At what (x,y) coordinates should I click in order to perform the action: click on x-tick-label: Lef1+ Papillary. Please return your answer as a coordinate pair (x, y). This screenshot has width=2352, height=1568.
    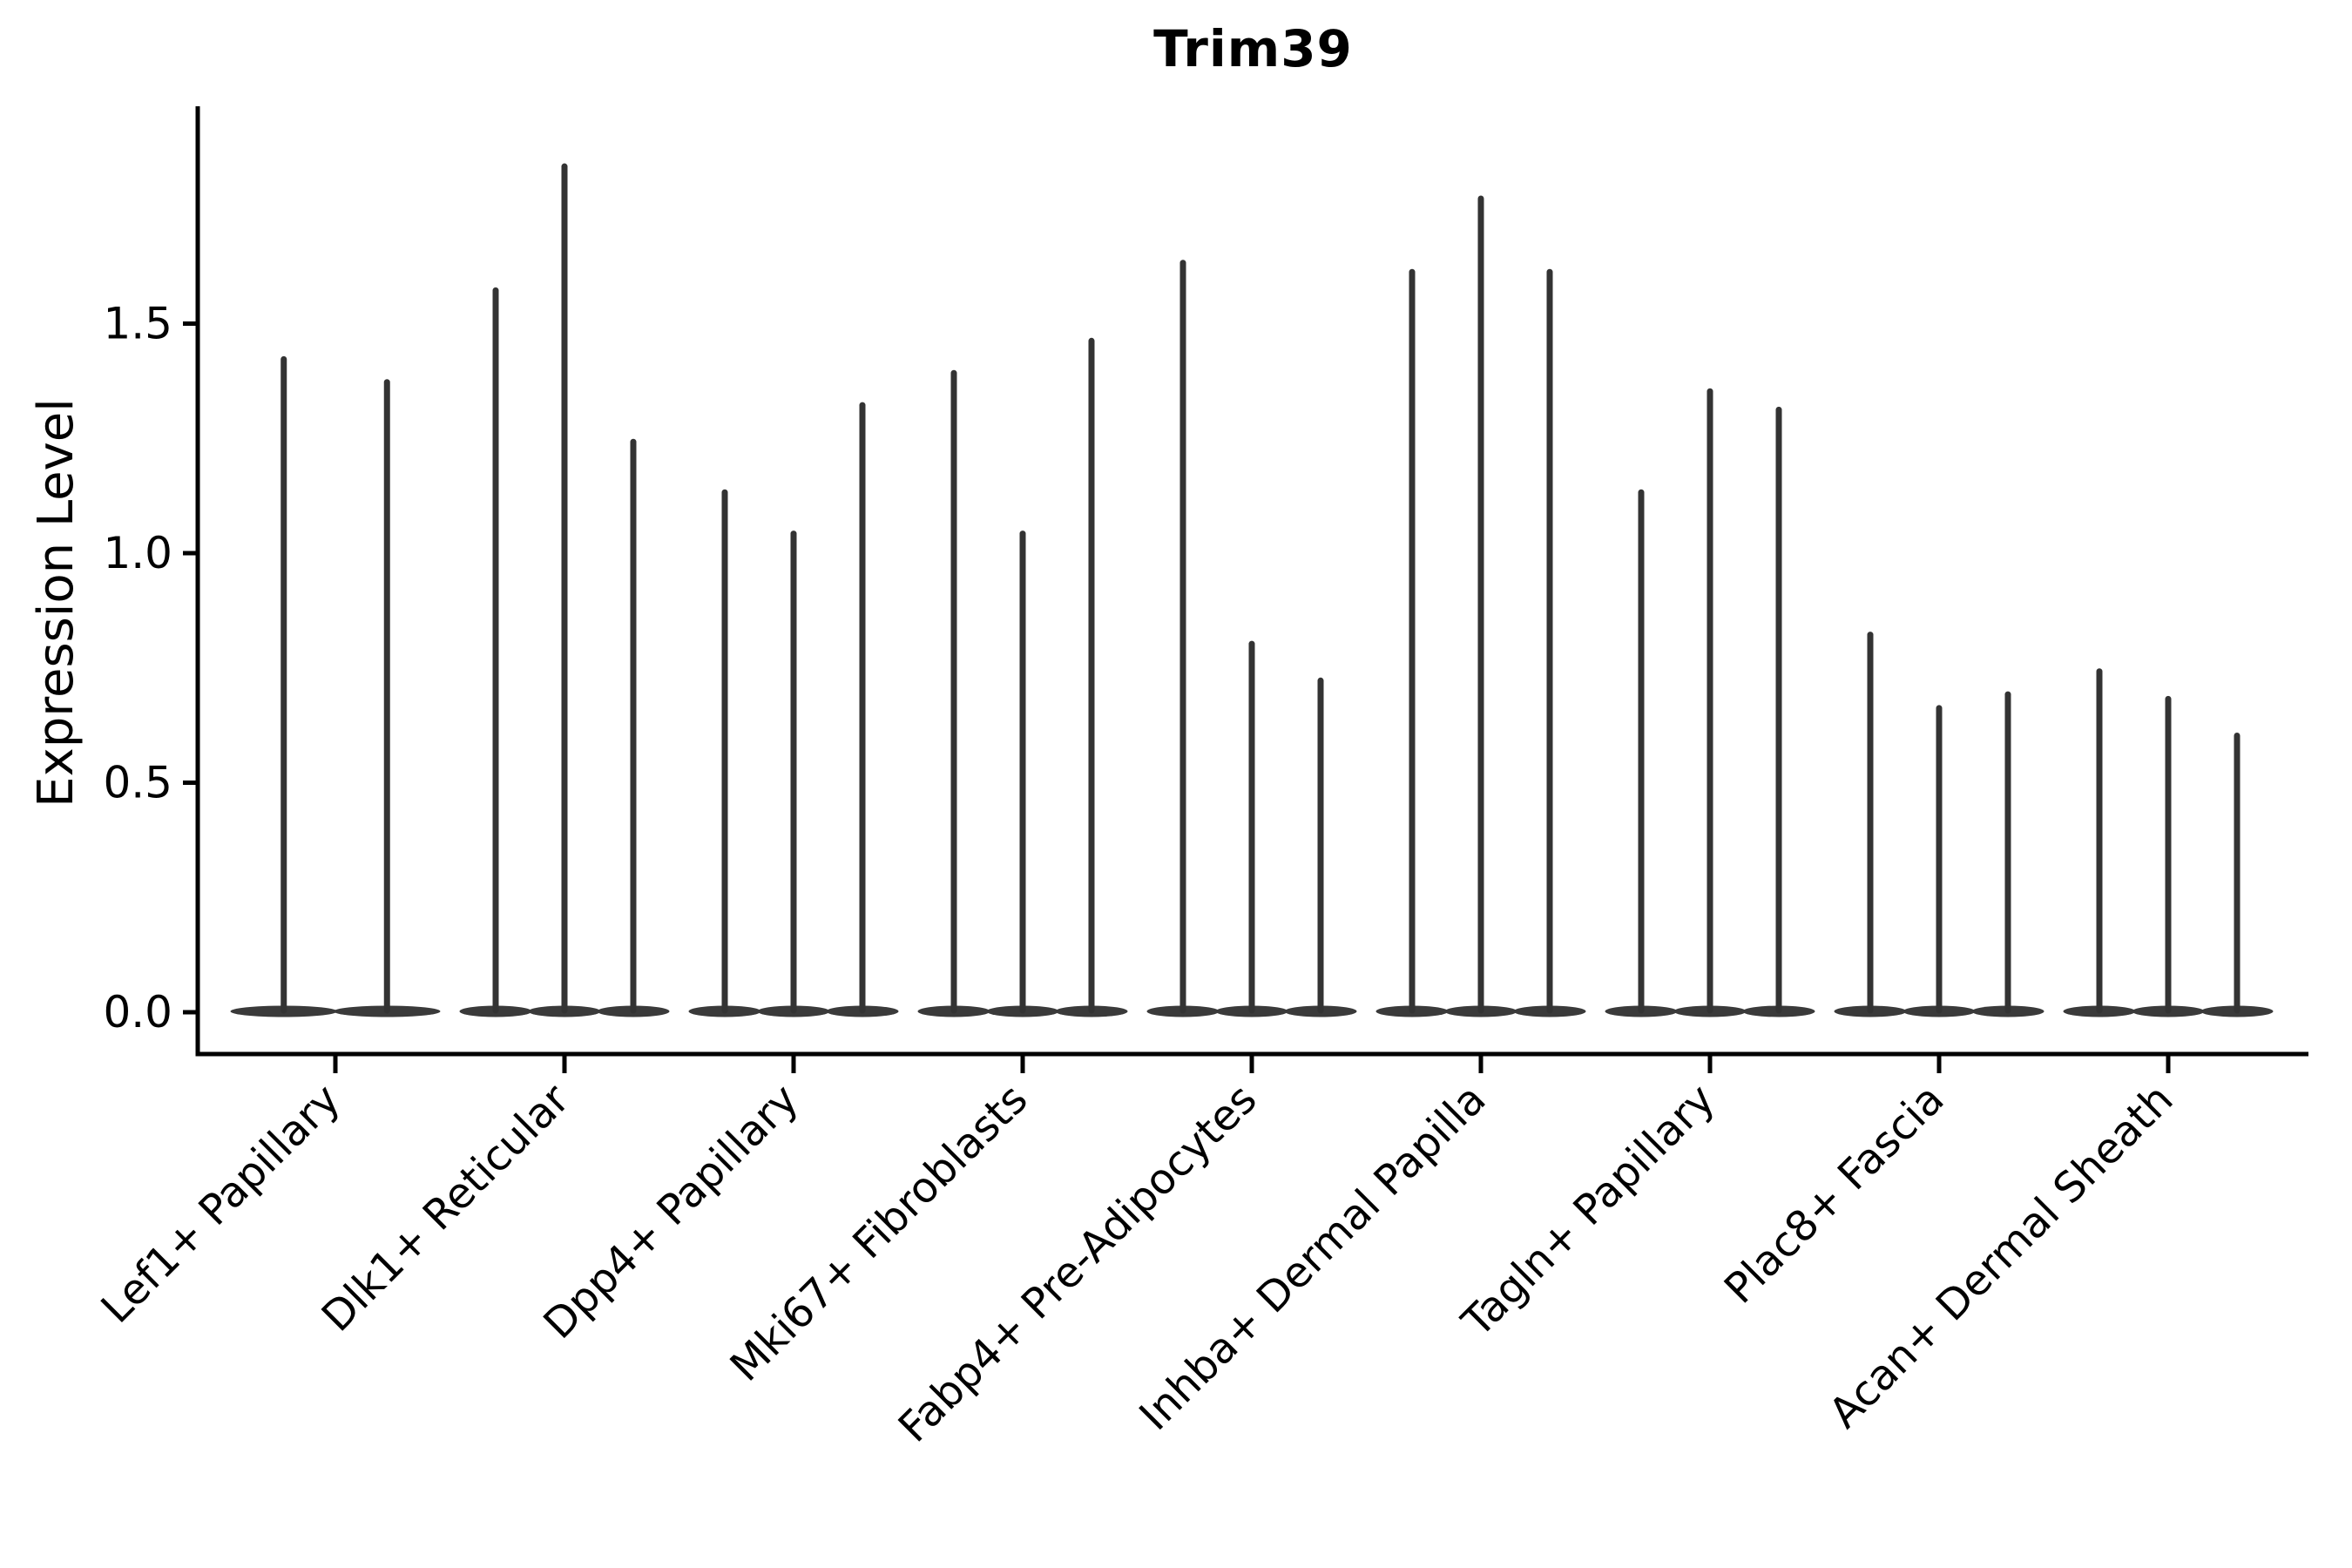
    Looking at the image, I should click on (221, 1204).